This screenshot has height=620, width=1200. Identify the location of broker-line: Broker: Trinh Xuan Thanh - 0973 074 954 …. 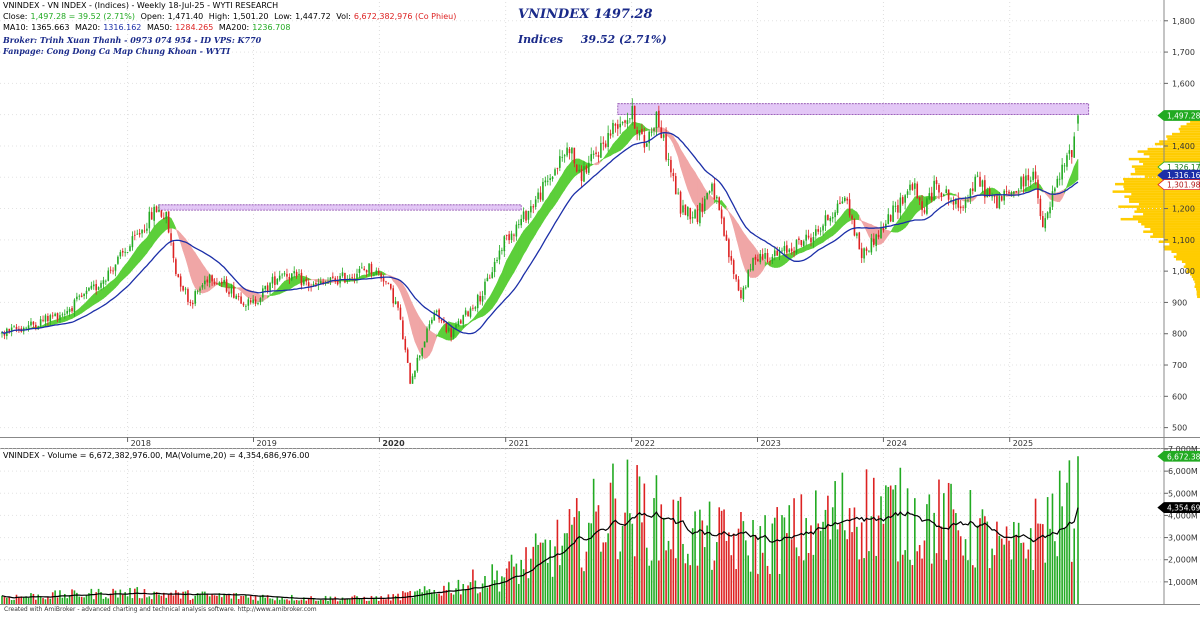
(132, 40).